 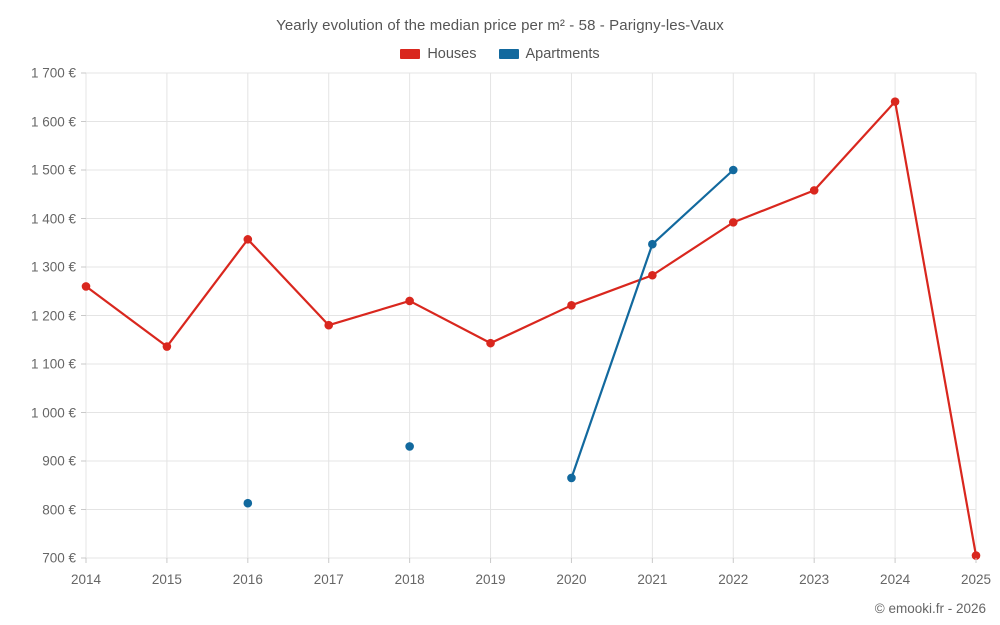 I want to click on legend-label-houses: Houses, so click(x=452, y=54).